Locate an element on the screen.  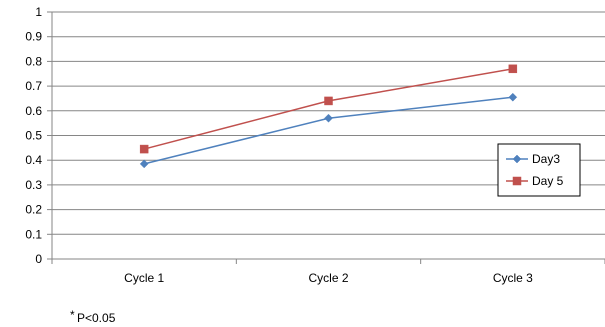
x-axis-tick-labels: Cycle 1 Cycle 2 Cycle 3 is located at coordinates (328, 278).